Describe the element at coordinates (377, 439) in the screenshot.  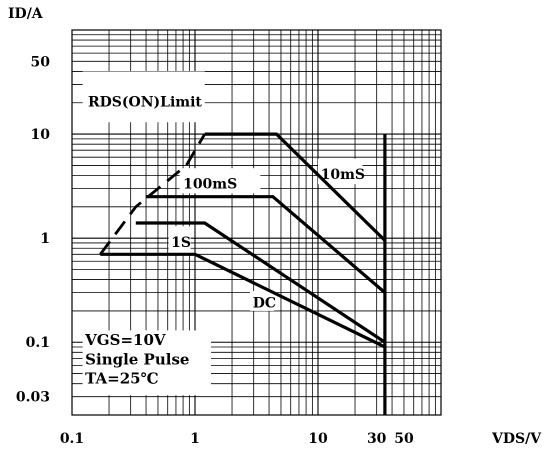
I see `x-tick-label: 30` at that location.